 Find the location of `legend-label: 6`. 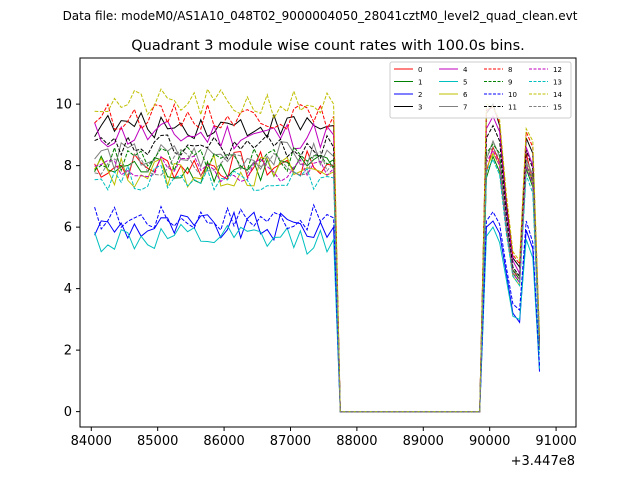

legend-label: 6 is located at coordinates (465, 95).